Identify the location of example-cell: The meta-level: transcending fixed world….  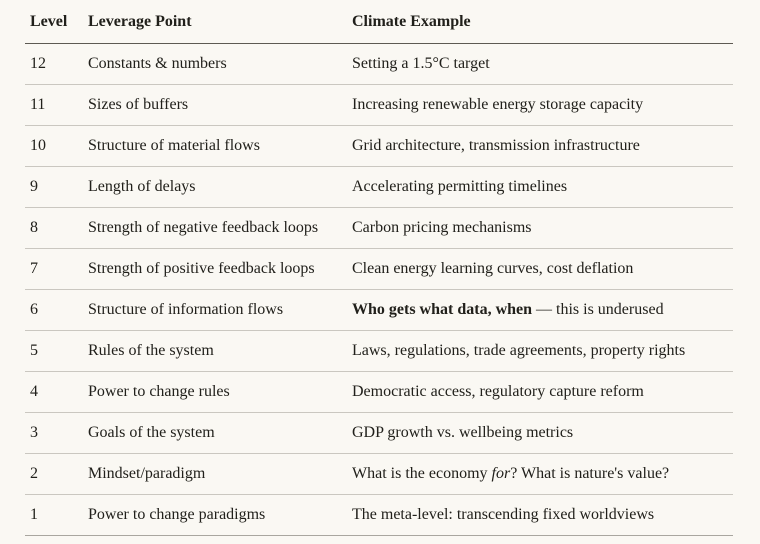
(542, 515).